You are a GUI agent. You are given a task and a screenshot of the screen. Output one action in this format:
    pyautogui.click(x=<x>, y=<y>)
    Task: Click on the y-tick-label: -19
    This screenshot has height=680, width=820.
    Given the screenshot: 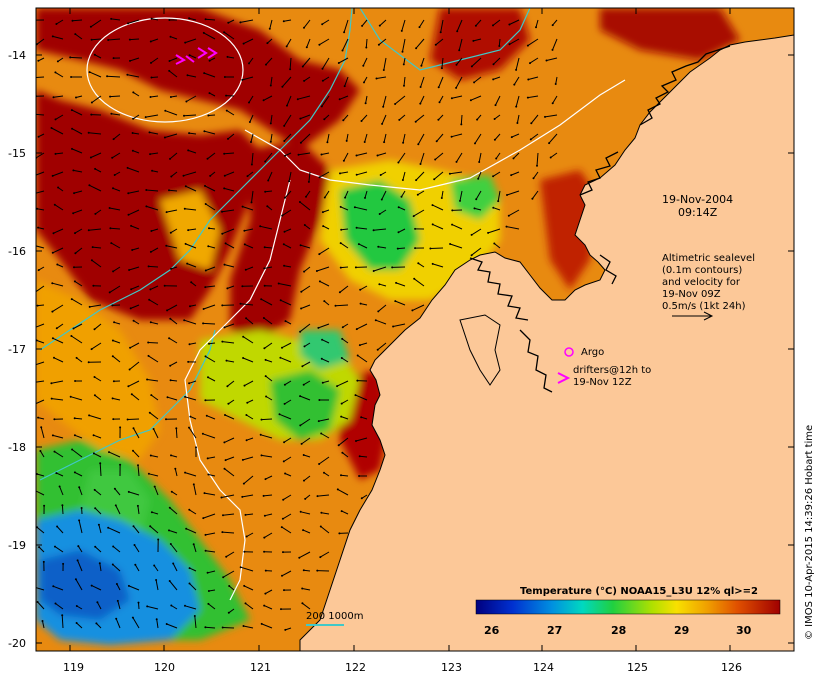 What is the action you would take?
    pyautogui.click(x=17, y=545)
    